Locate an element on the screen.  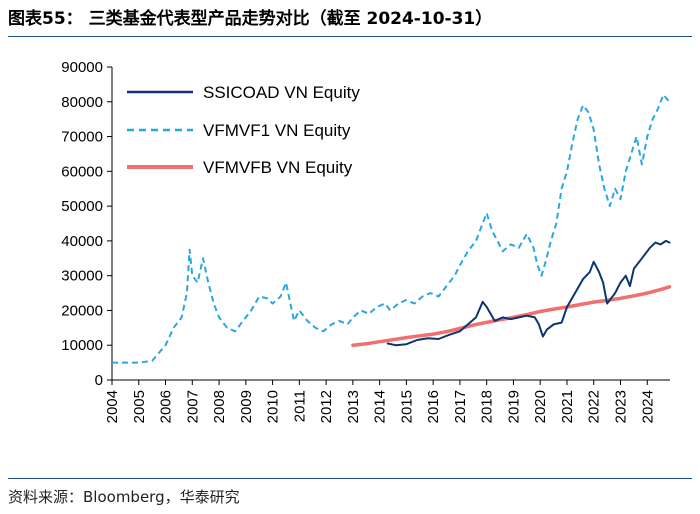
source-note: 资料来源：Bloomberg，华泰研究 is located at coordinates (124, 497).